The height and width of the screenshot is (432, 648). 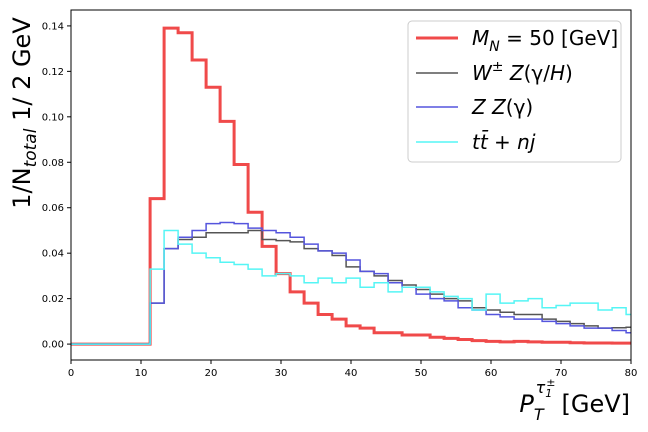 What do you see at coordinates (53, 163) in the screenshot?
I see `y-tick-label: 0.08` at bounding box center [53, 163].